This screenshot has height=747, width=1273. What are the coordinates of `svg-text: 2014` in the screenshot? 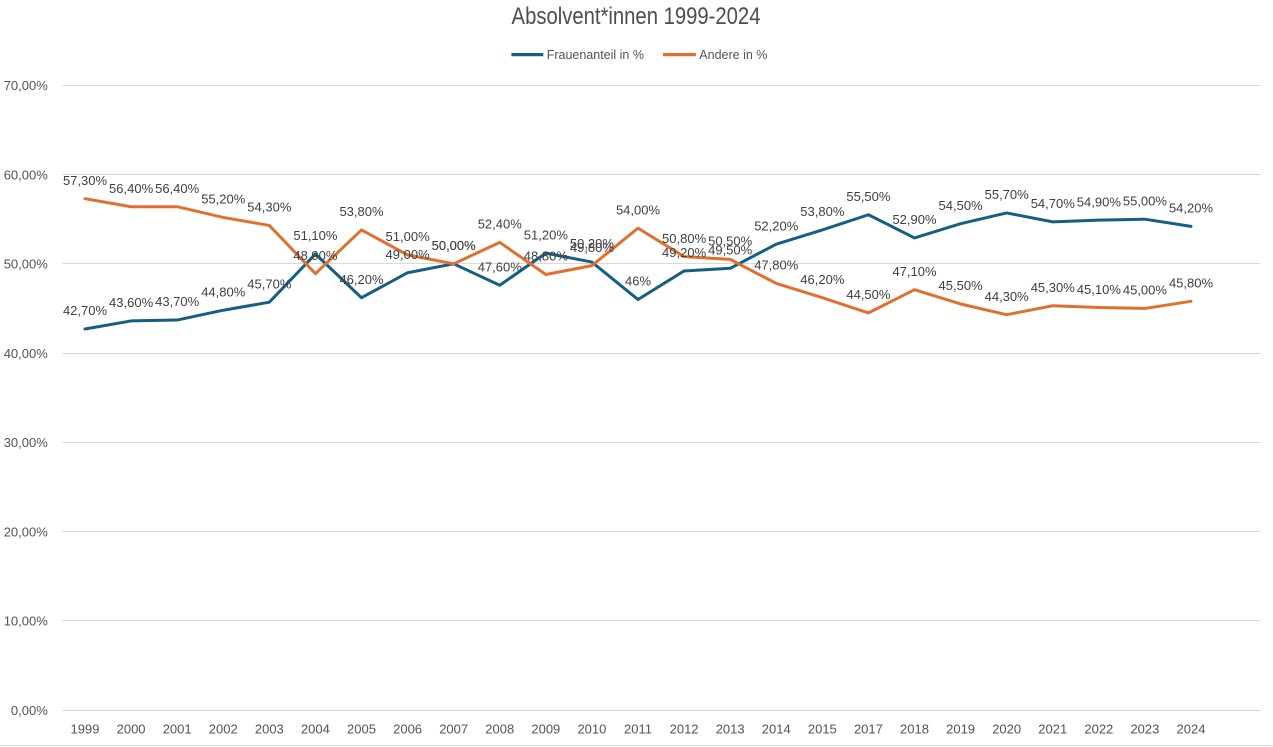 It's located at (776, 728).